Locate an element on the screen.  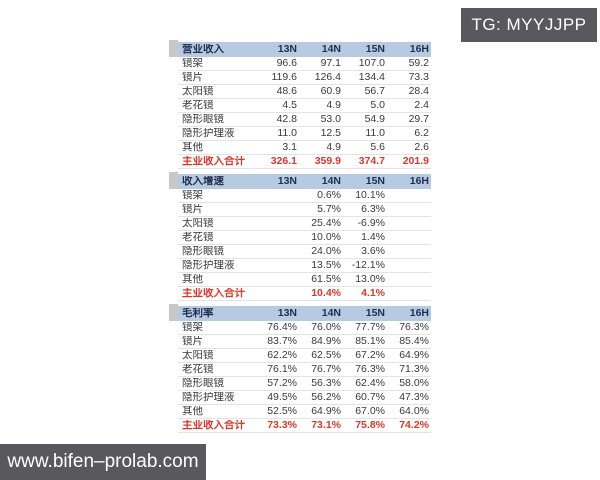
table-row: 太阳镜 25.4% -6.9% is located at coordinates (304, 224).